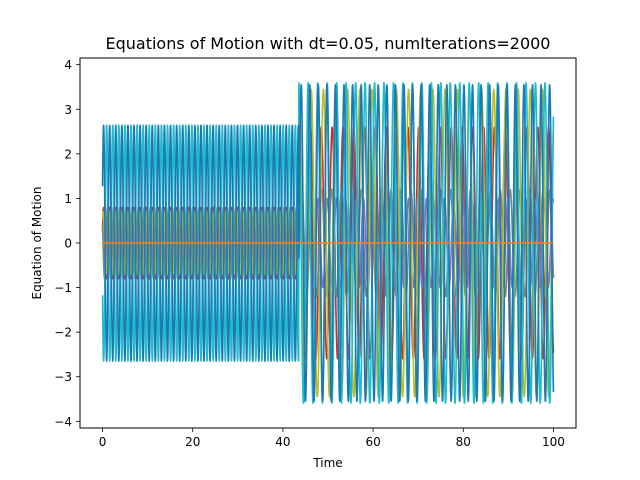 Image resolution: width=640 pixels, height=480 pixels. What do you see at coordinates (68, 199) in the screenshot?
I see `y-tick-label: 1` at bounding box center [68, 199].